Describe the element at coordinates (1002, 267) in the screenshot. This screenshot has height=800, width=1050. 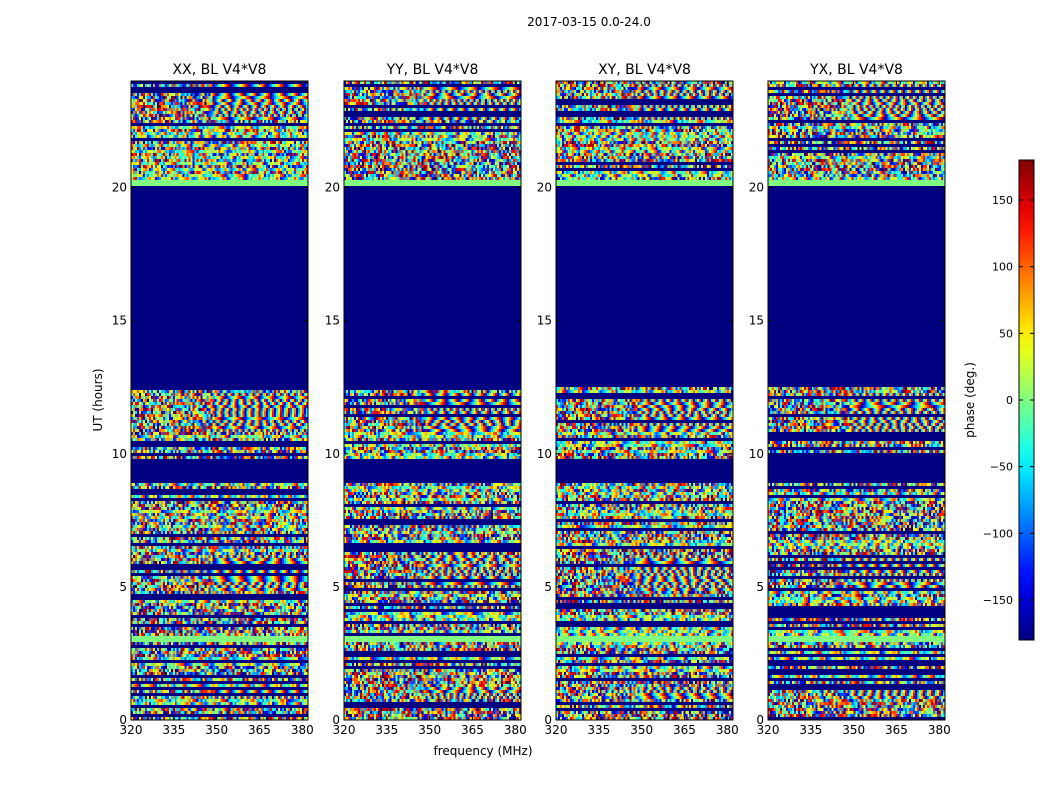
I see `colorbar-tick-label: 100` at that location.